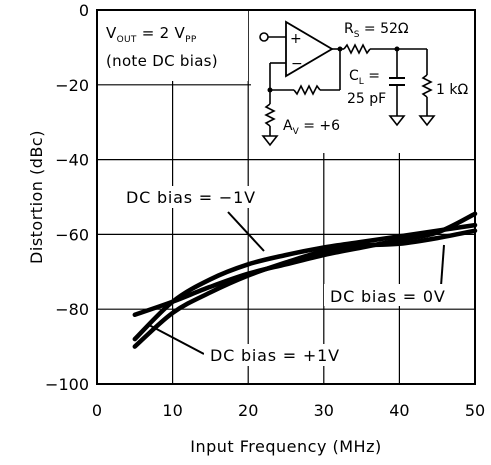  I want to click on op-amp-symbol, so click(309, 49).